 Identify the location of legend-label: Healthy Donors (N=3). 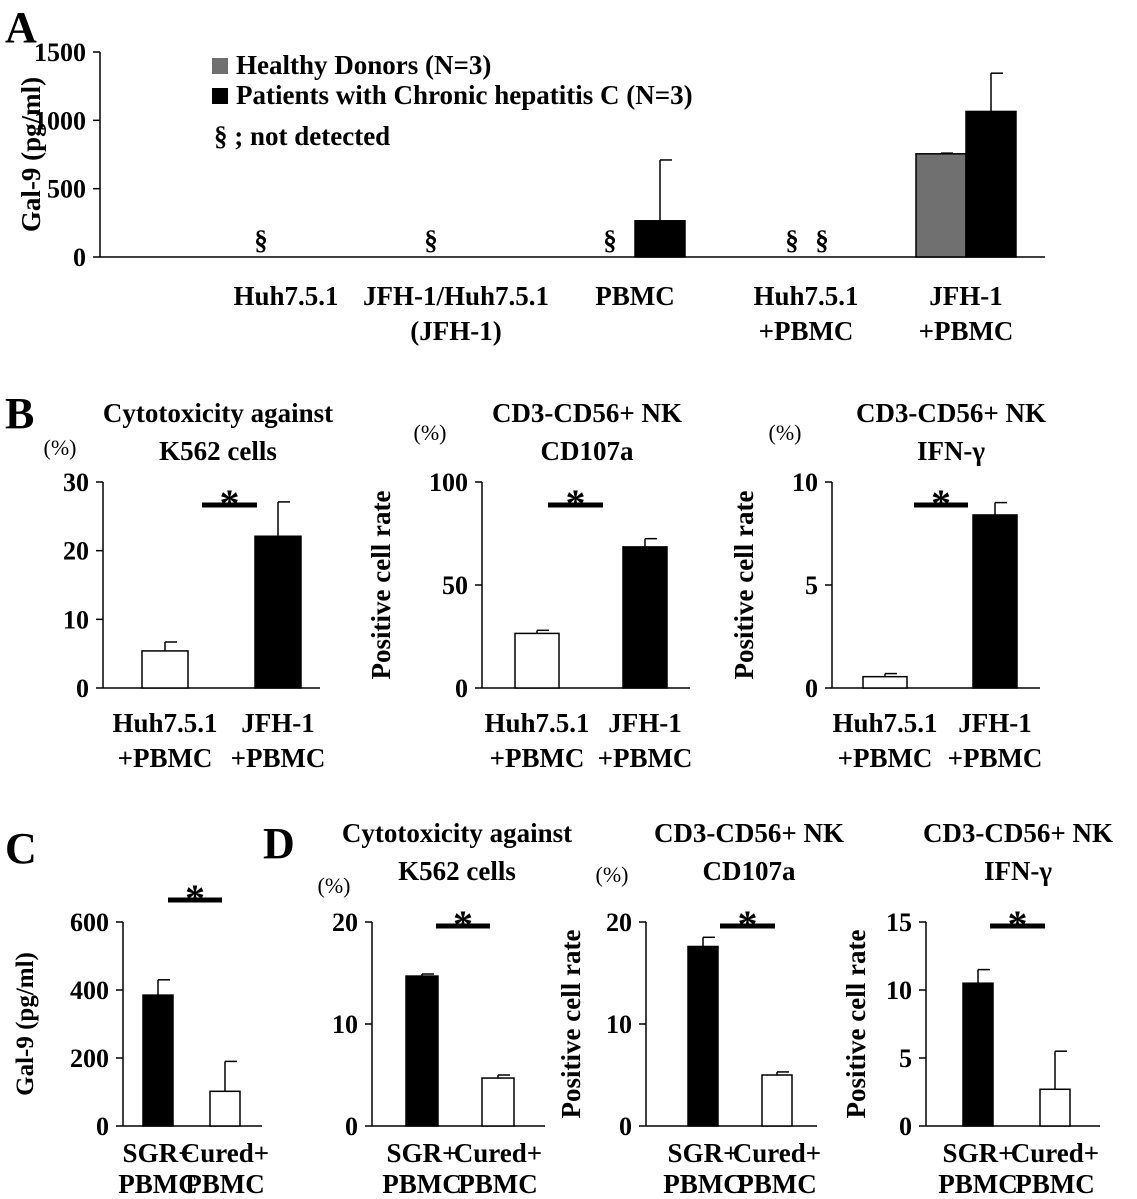
(363, 65).